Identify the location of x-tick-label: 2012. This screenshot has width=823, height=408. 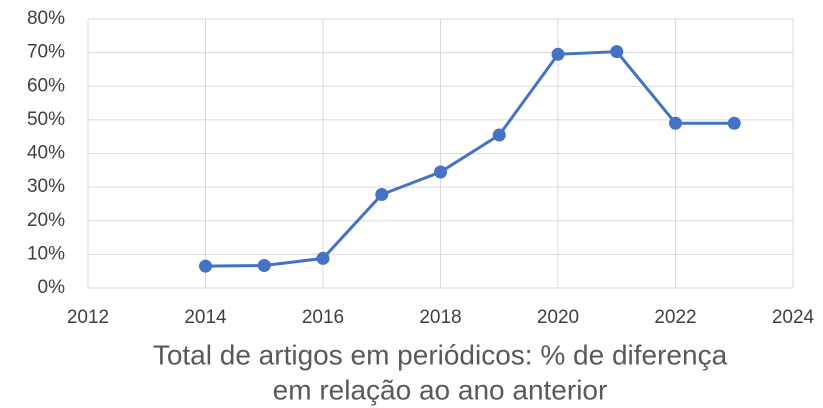
(88, 317).